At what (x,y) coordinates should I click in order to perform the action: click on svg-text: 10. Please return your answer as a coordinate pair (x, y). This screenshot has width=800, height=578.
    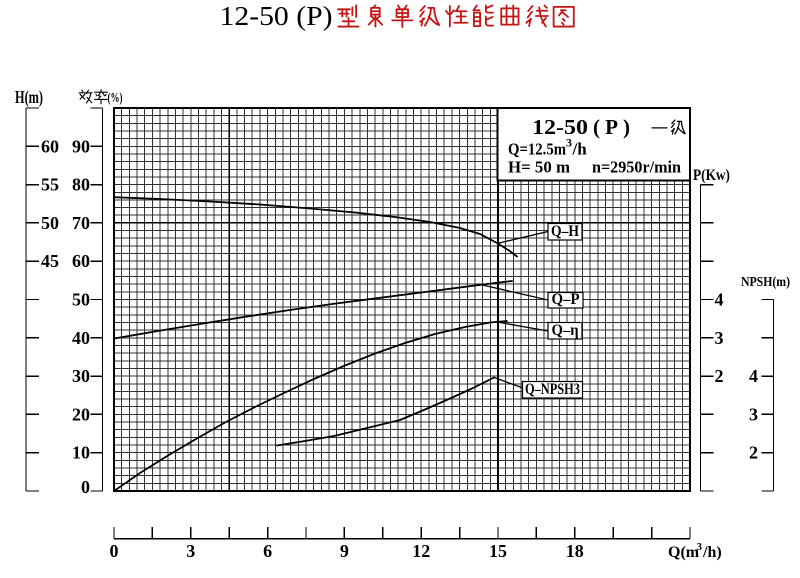
    Looking at the image, I should click on (81, 453).